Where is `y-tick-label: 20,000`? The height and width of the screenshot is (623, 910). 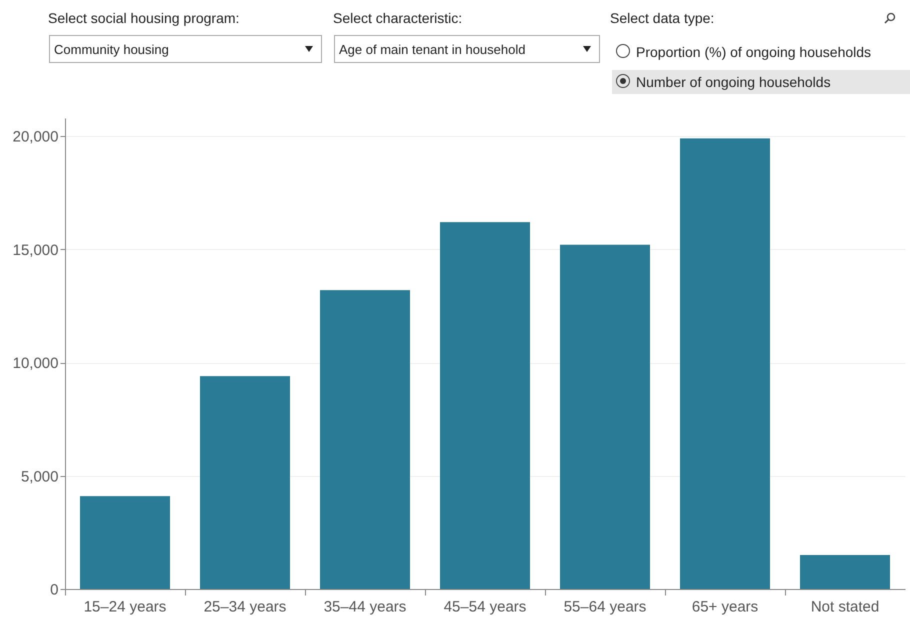
y-tick-label: 20,000 is located at coordinates (35, 137).